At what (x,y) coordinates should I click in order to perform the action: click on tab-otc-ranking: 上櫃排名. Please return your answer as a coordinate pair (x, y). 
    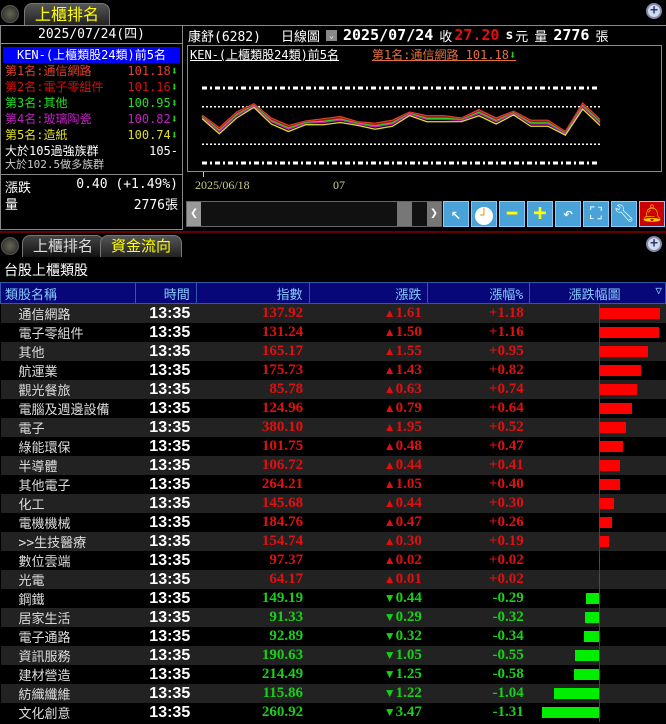
    Looking at the image, I should click on (67, 14).